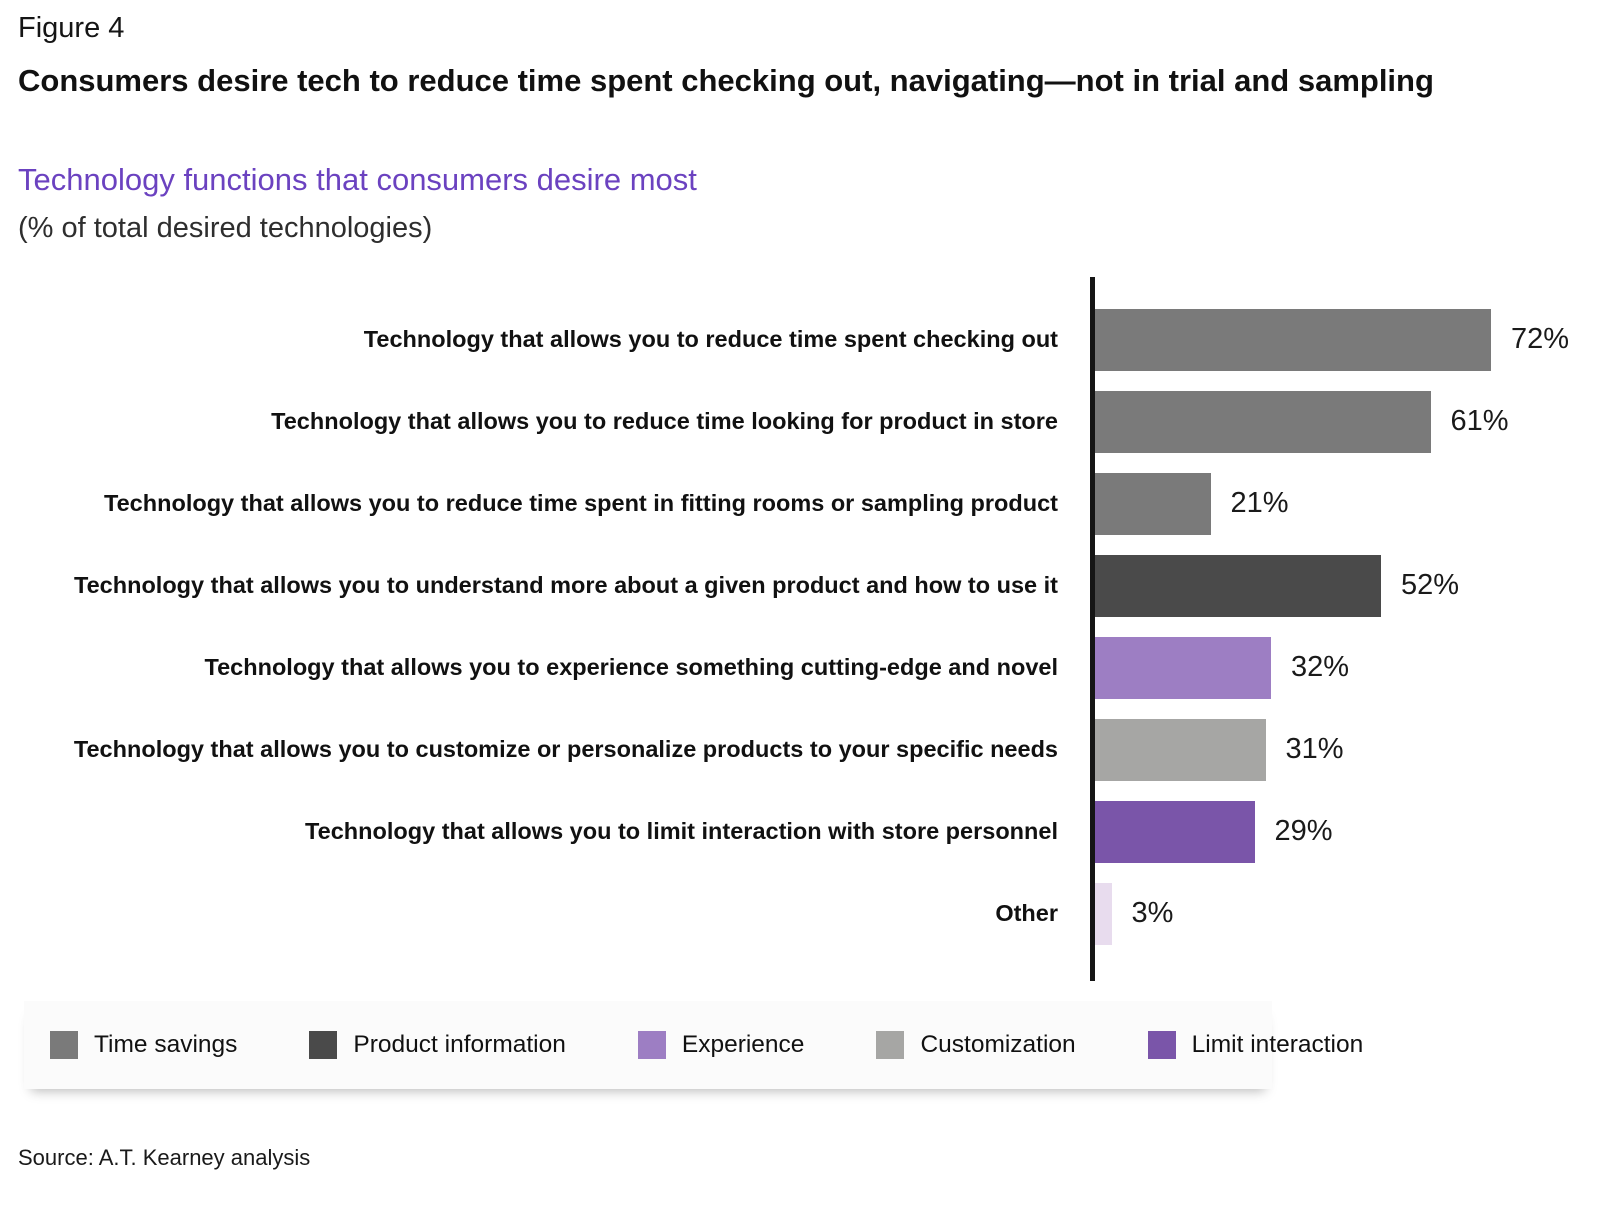  I want to click on y-axis-line, so click(1092, 628).